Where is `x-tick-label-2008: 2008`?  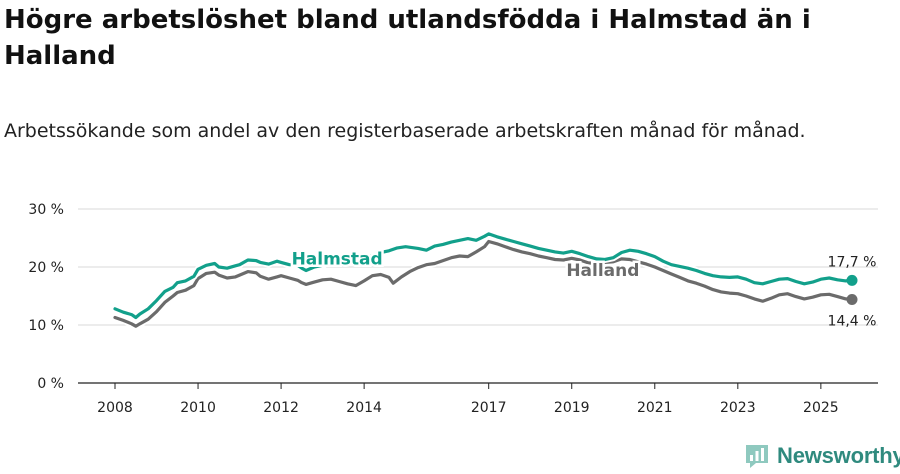 x-tick-label-2008: 2008 is located at coordinates (115, 408).